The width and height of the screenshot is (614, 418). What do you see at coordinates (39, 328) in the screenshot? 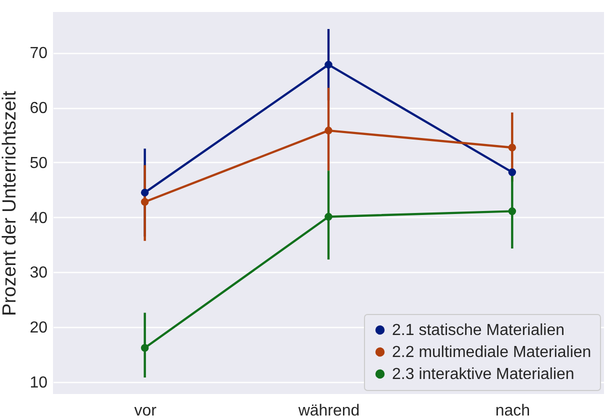
I see `y-tick-label: 20` at bounding box center [39, 328].